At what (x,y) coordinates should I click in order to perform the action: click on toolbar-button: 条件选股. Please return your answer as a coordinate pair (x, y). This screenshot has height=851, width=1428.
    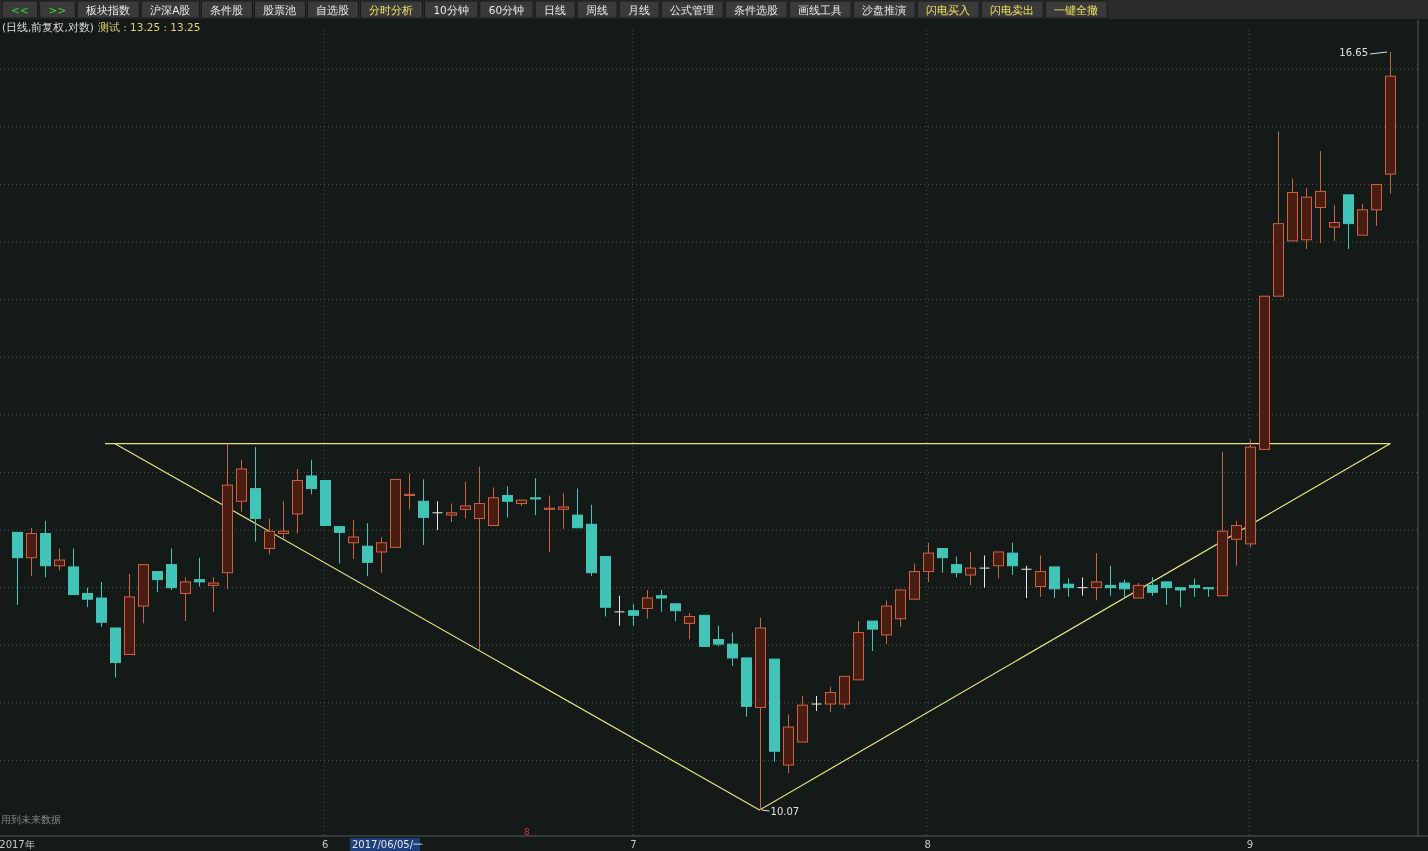
    Looking at the image, I should click on (756, 9).